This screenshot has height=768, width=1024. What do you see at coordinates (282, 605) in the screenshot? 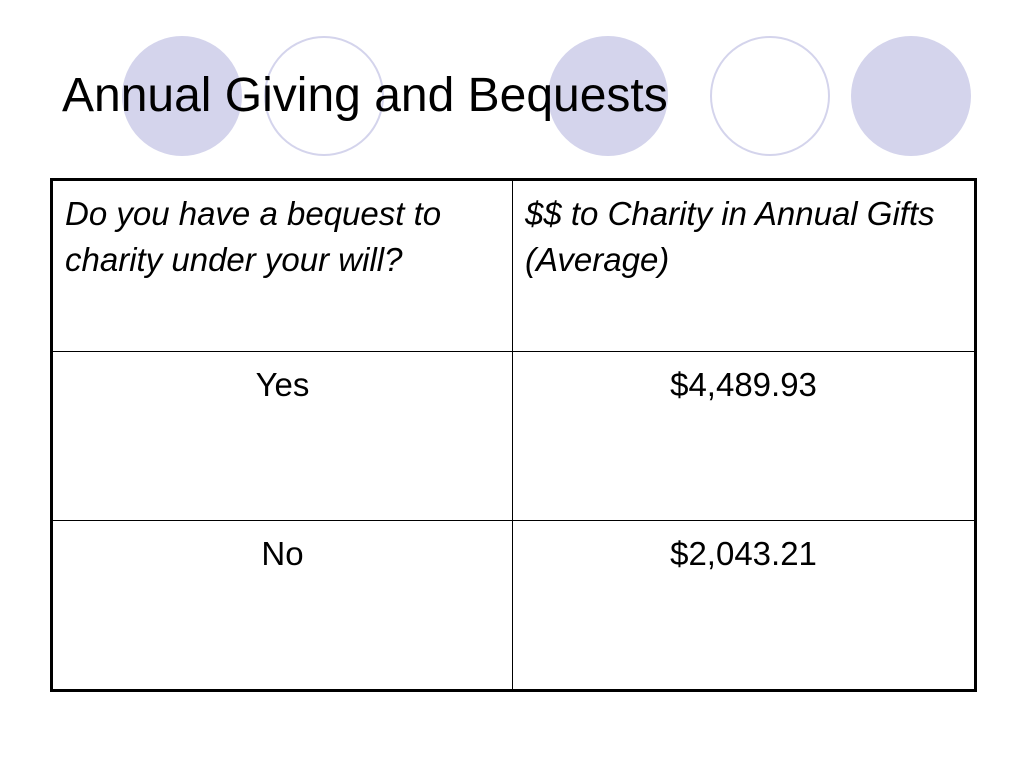
I see `table-cell-answer: No` at bounding box center [282, 605].